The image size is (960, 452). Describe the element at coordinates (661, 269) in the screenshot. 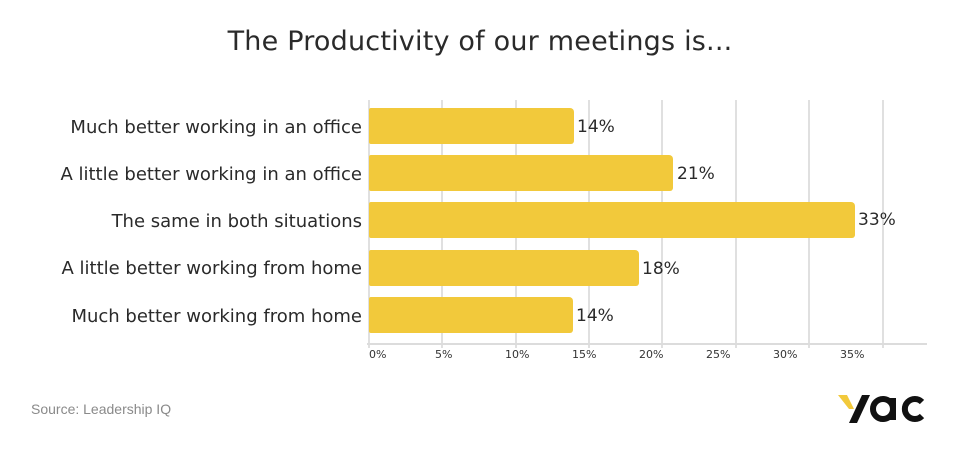

I see `value-label: 18%` at that location.